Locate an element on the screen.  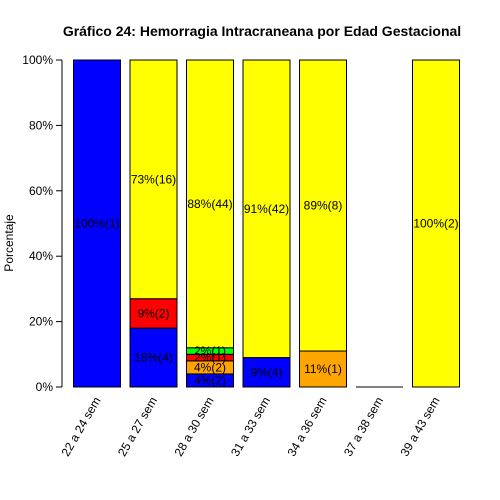
bar-label: 73%(16) is located at coordinates (153, 179).